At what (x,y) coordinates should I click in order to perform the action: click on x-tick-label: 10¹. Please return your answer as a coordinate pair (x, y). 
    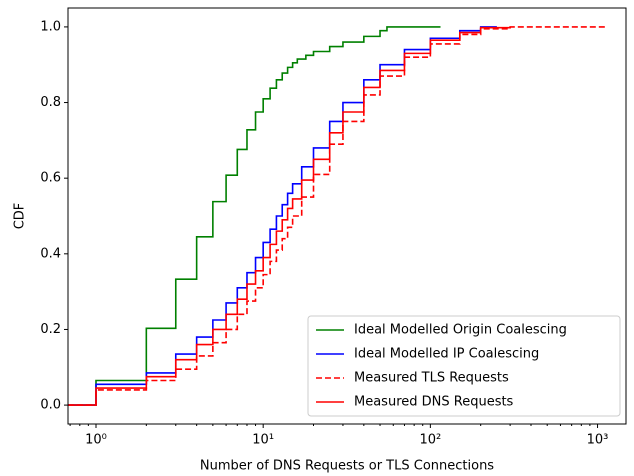
    Looking at the image, I should click on (263, 440).